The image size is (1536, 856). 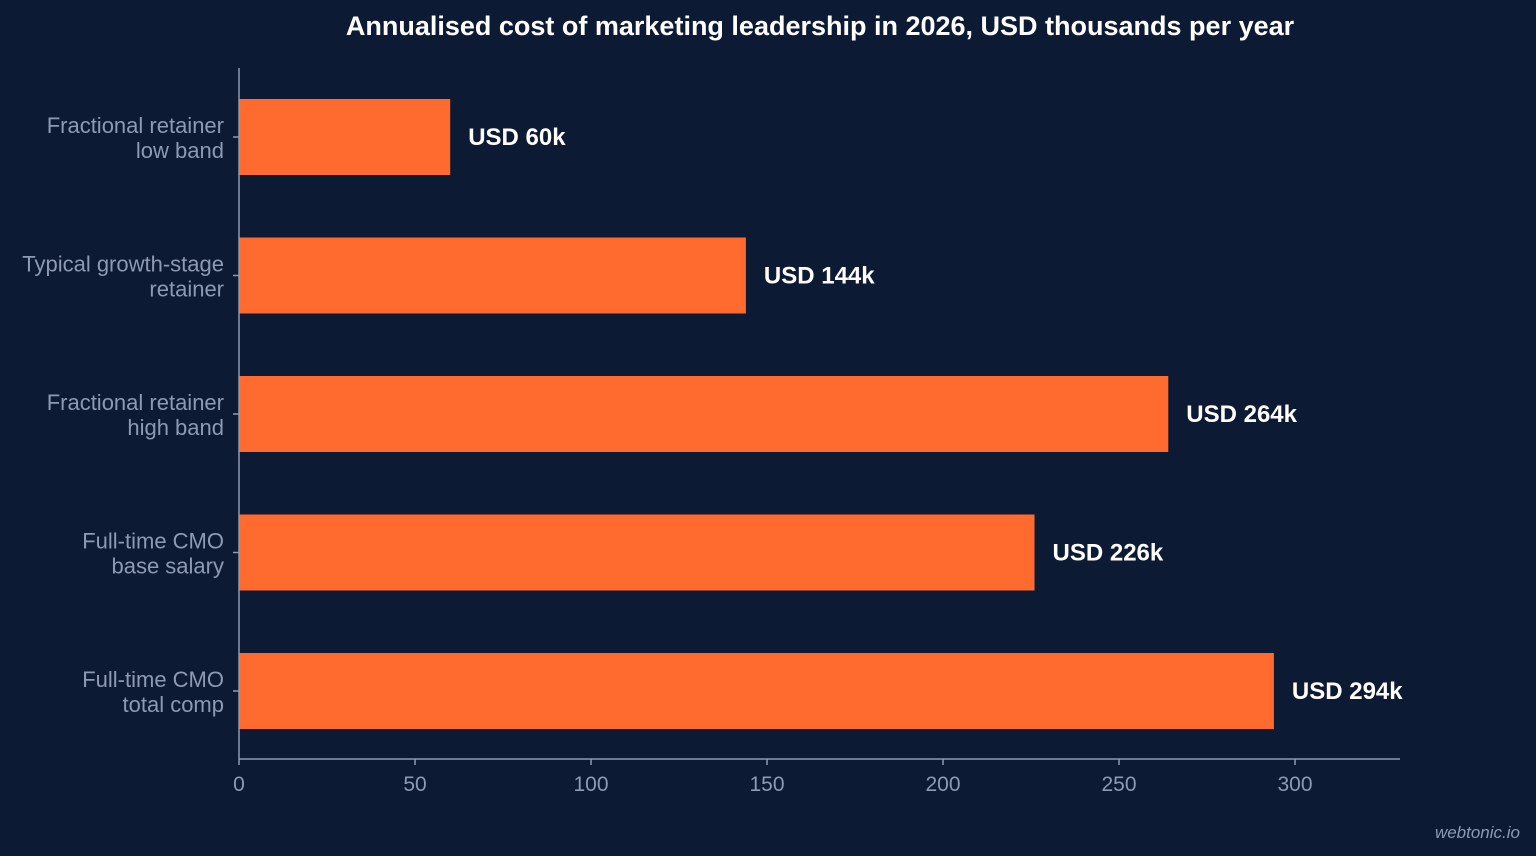 What do you see at coordinates (123, 277) in the screenshot?
I see `category-label: Typical growth-stage retainer` at bounding box center [123, 277].